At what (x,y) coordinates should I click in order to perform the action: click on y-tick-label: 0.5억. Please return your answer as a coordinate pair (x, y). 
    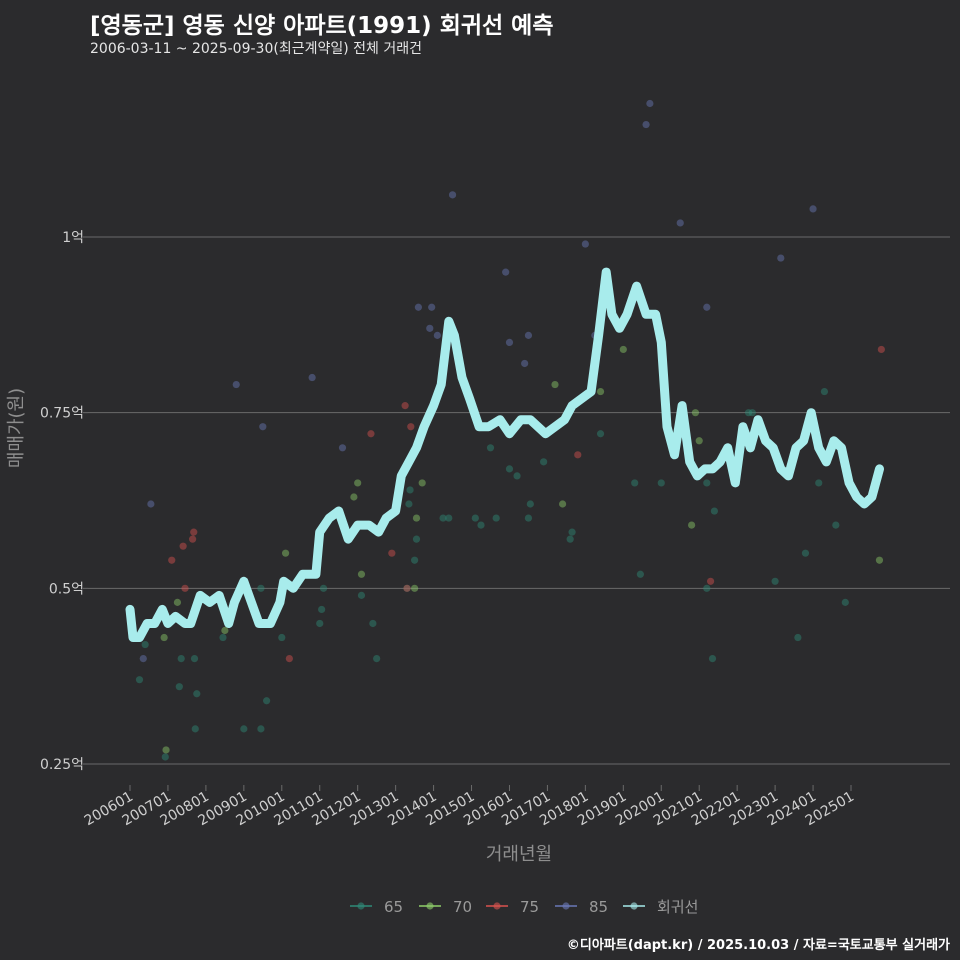
    Looking at the image, I should click on (66, 589).